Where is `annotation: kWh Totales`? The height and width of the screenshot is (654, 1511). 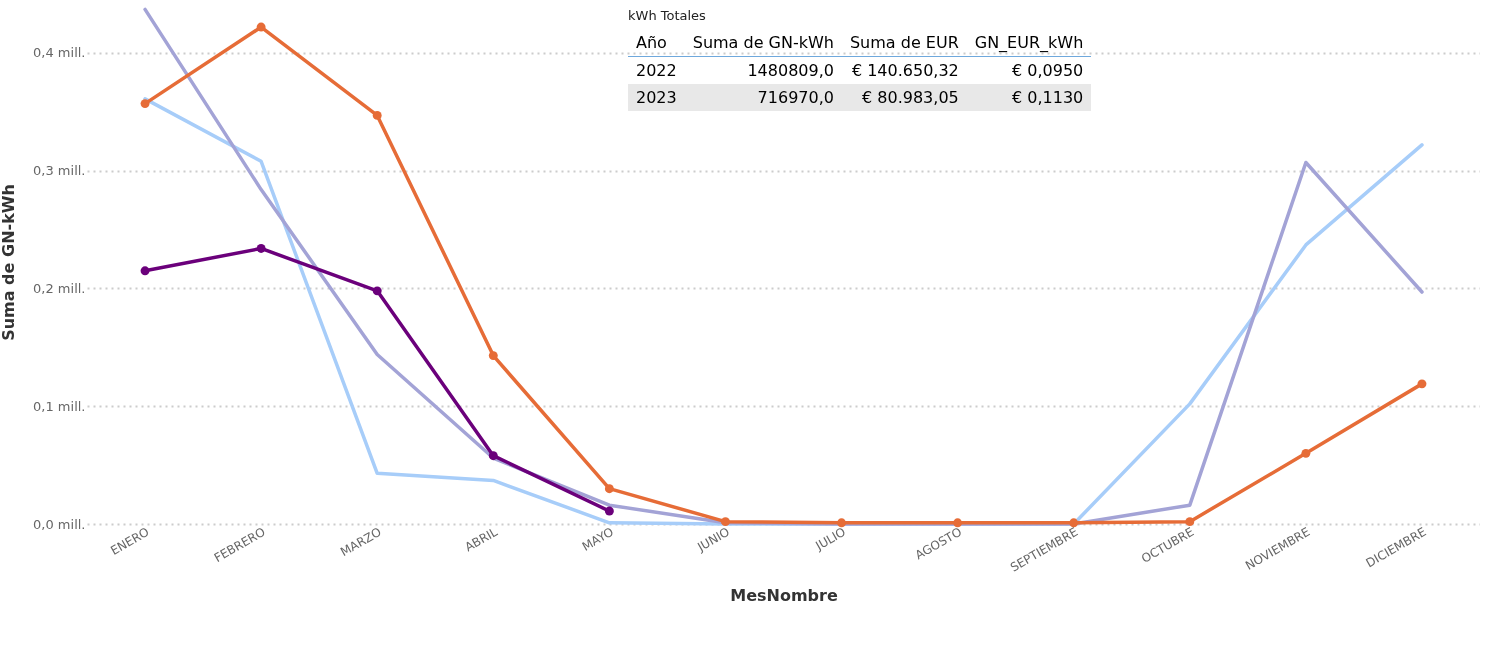 annotation: kWh Totales is located at coordinates (667, 15).